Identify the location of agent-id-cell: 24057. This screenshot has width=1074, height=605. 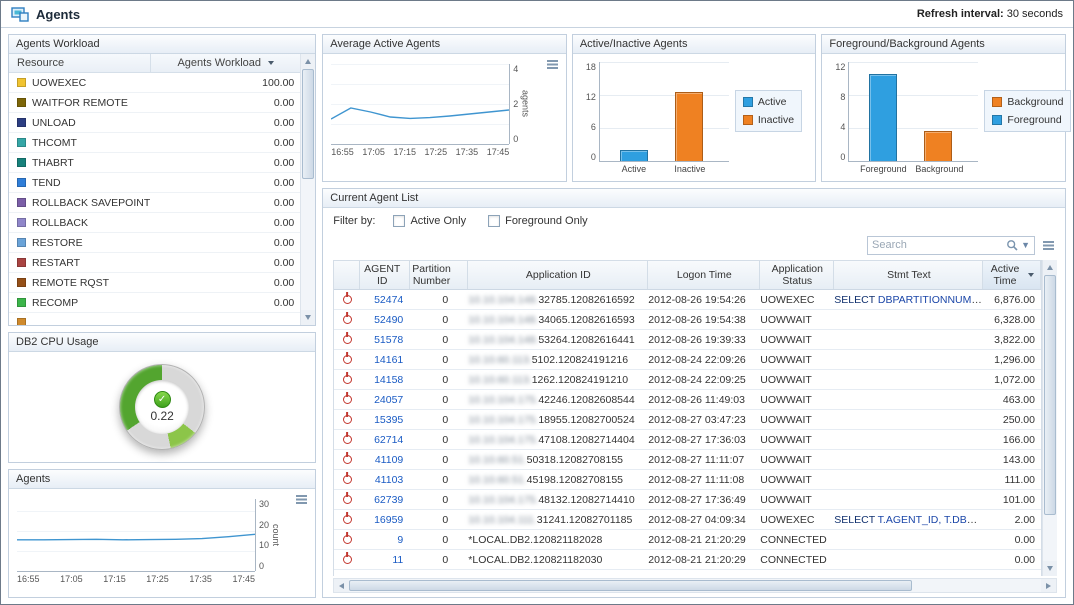
(389, 399).